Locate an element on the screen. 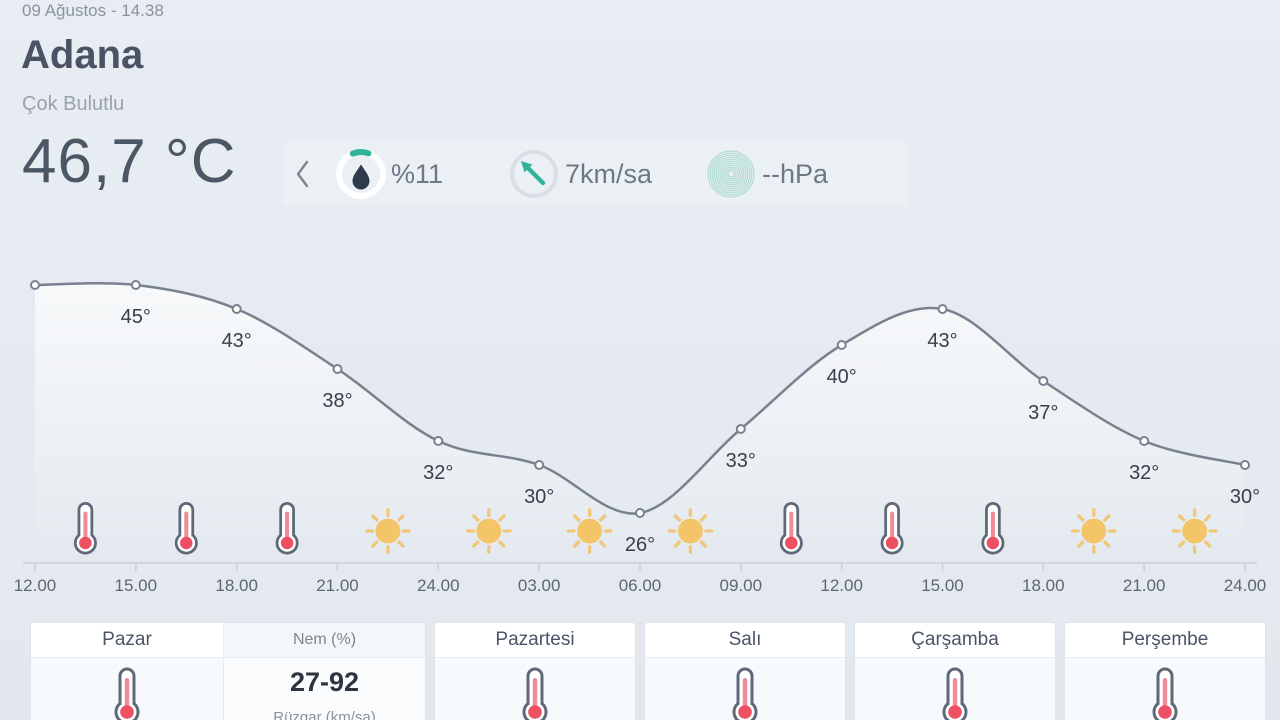 Image resolution: width=1280 pixels, height=720 pixels. current-stats-panel: %11 7km/sa --hPa is located at coordinates (595, 174).